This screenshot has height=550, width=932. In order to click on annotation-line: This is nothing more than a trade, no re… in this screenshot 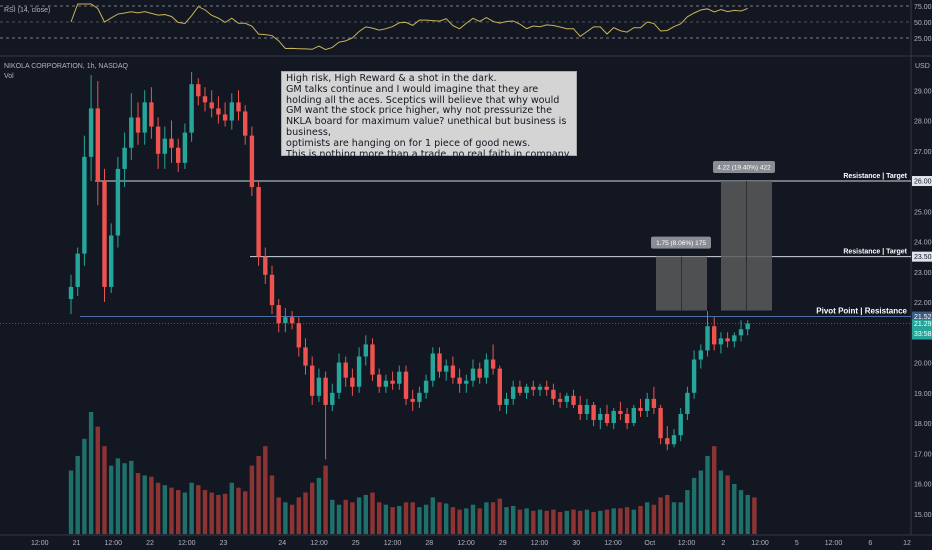, I will do `click(429, 154)`.